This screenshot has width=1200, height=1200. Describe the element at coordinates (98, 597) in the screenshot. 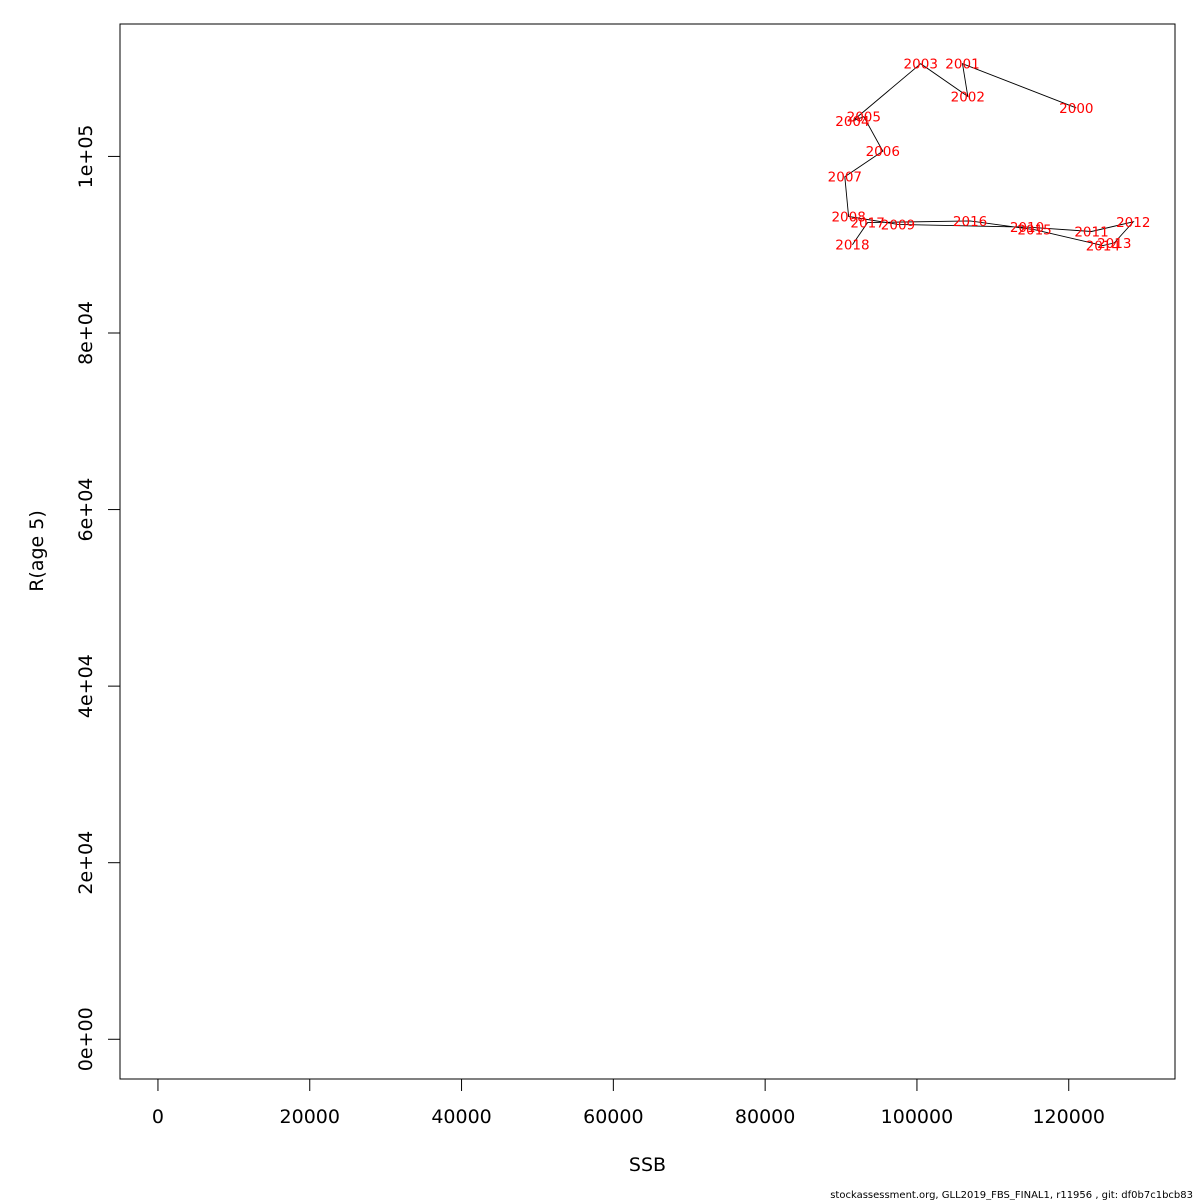

I see `y-axis: 0e+00 2e+04 4e+04 6e+04 8e+04 1e+05` at that location.